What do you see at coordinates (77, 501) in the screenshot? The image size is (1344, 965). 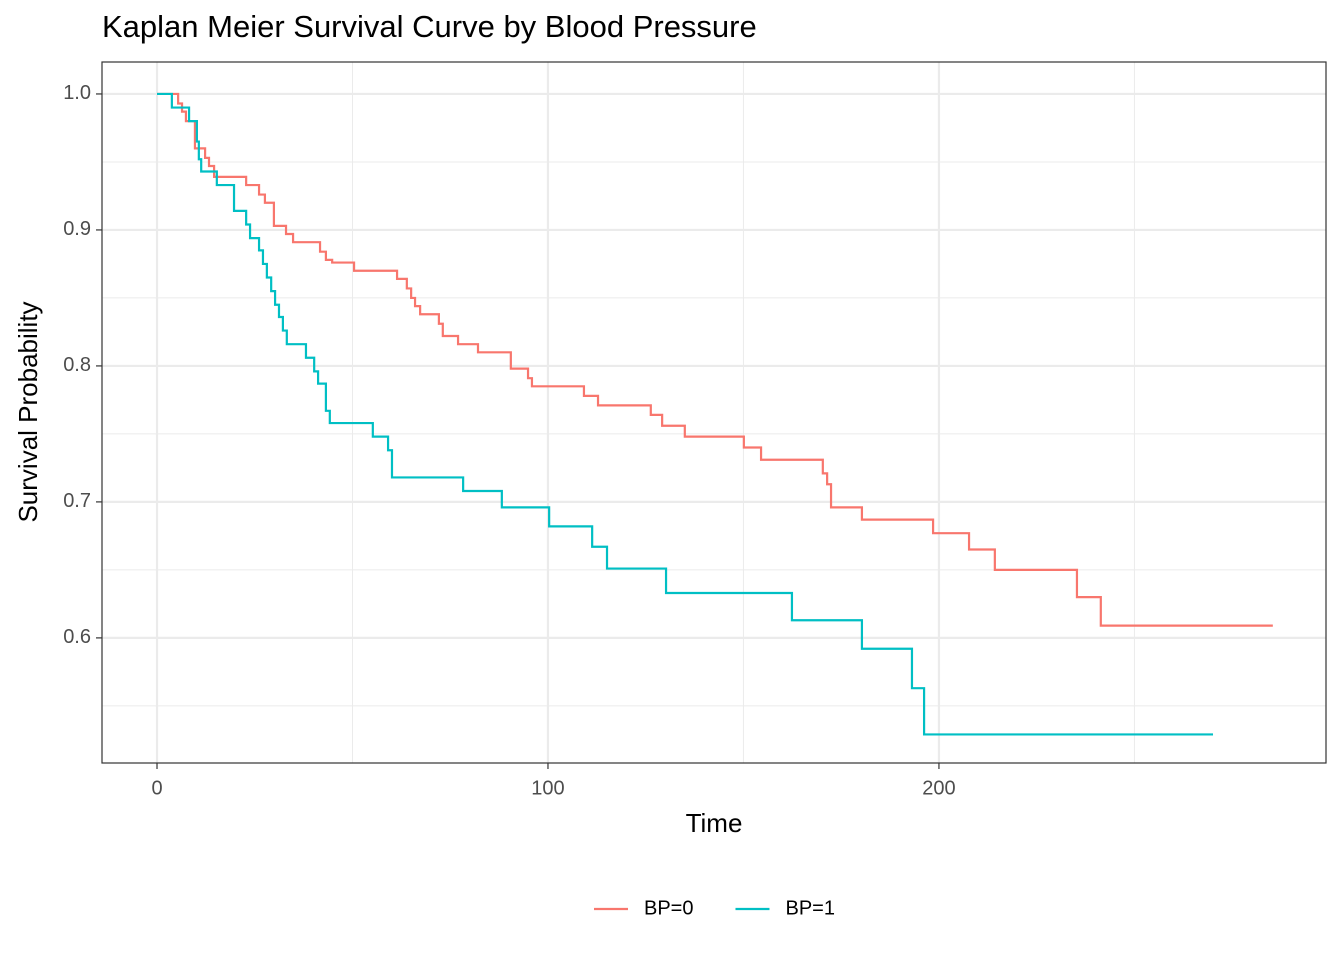 I see `y-tick-label: 0.7` at bounding box center [77, 501].